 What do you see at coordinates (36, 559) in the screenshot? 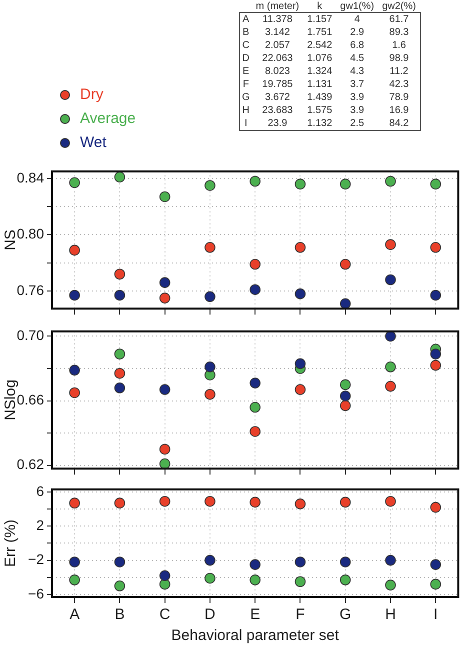
I see `y-tick-label: −2` at bounding box center [36, 559].